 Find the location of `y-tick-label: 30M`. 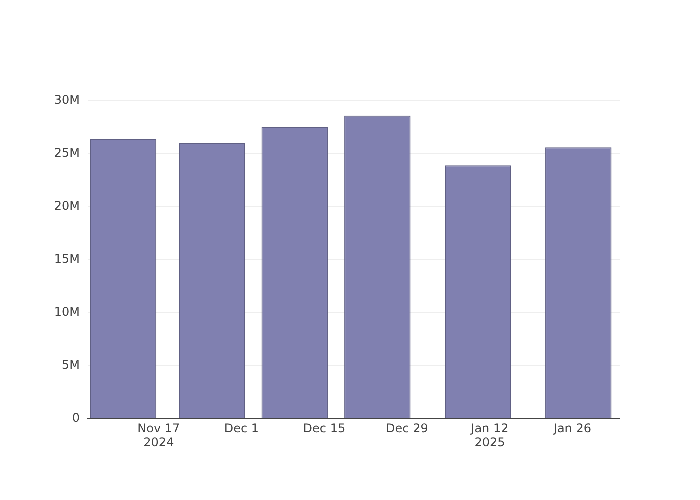

y-tick-label: 30M is located at coordinates (67, 100).